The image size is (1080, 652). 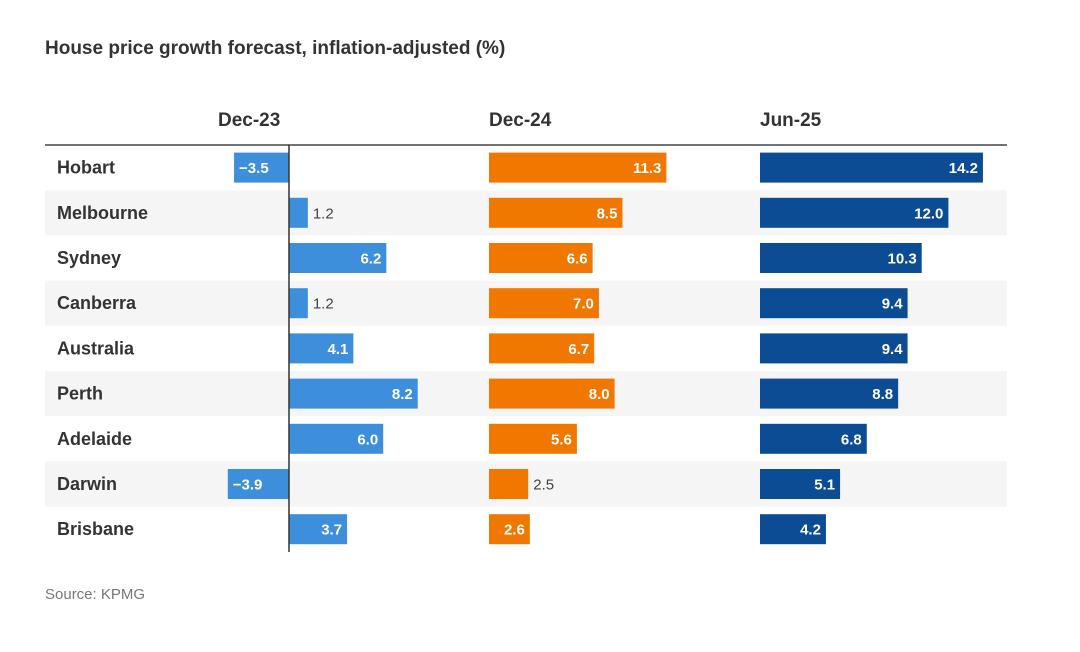 I want to click on column-headers: Dec-23 Dec-24 Jun-25, so click(x=520, y=120).